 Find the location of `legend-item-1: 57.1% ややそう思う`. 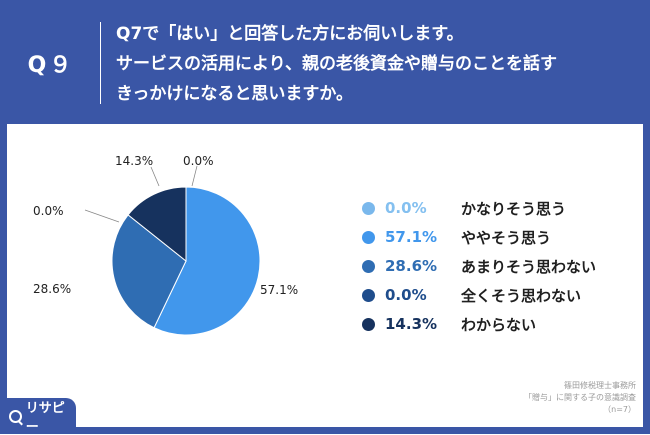

legend-item-1: 57.1% ややそう思う is located at coordinates (492, 237).